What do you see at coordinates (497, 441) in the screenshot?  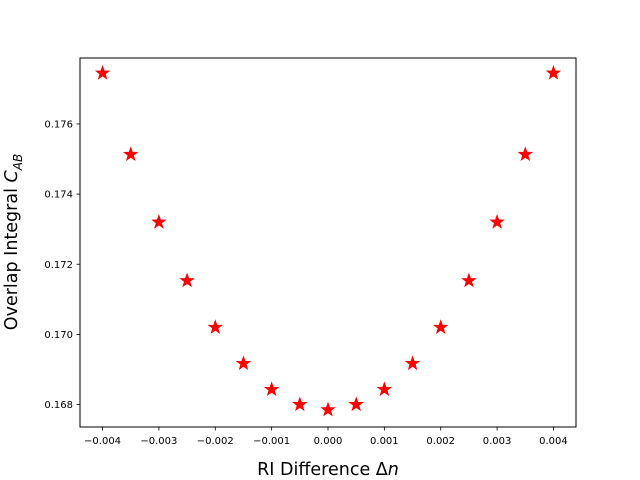 I see `x-tick-label: 0.003` at bounding box center [497, 441].